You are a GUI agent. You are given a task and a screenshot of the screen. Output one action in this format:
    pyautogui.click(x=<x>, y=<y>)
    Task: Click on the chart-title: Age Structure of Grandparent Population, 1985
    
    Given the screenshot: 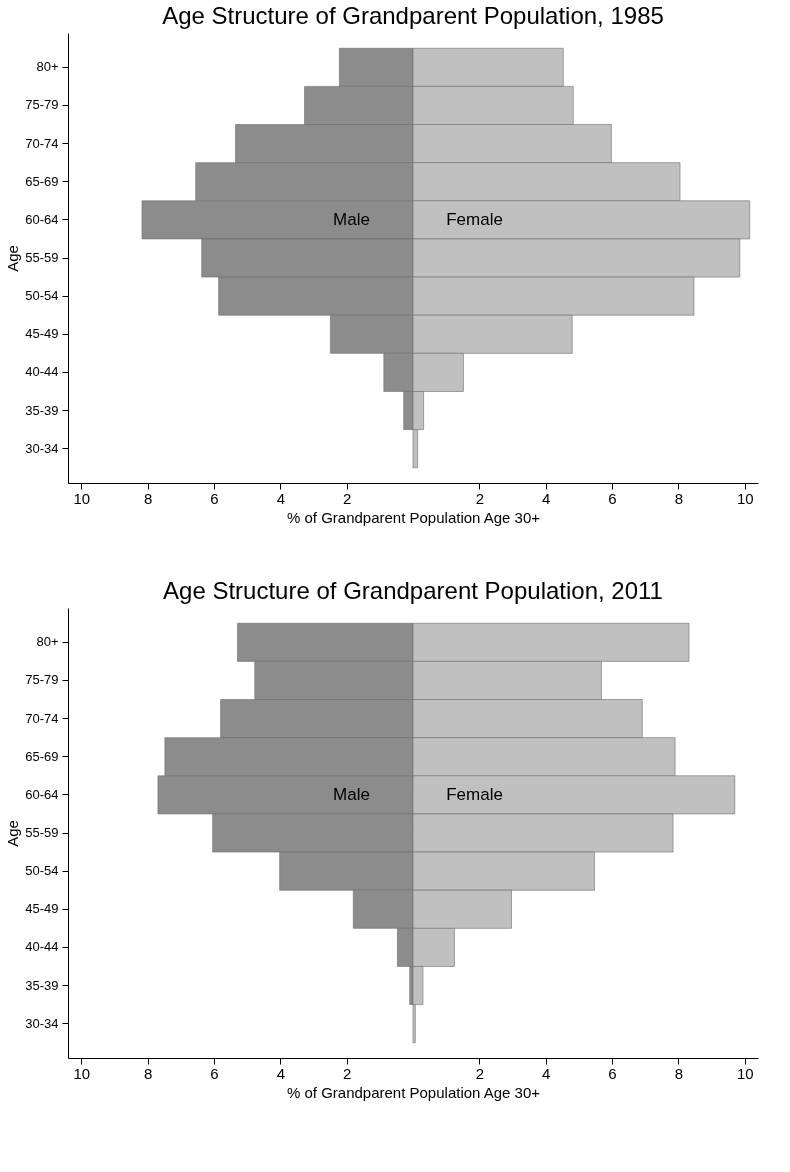 What is the action you would take?
    pyautogui.click(x=413, y=15)
    